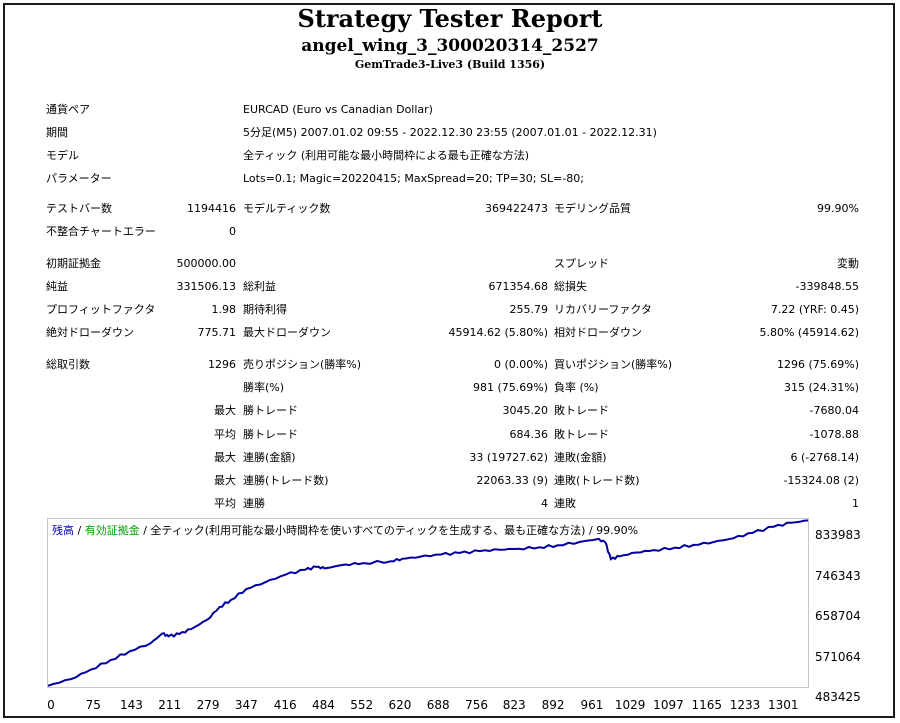 This screenshot has width=900, height=723. Describe the element at coordinates (51, 705) in the screenshot. I see `x-tick-label: 0` at that location.